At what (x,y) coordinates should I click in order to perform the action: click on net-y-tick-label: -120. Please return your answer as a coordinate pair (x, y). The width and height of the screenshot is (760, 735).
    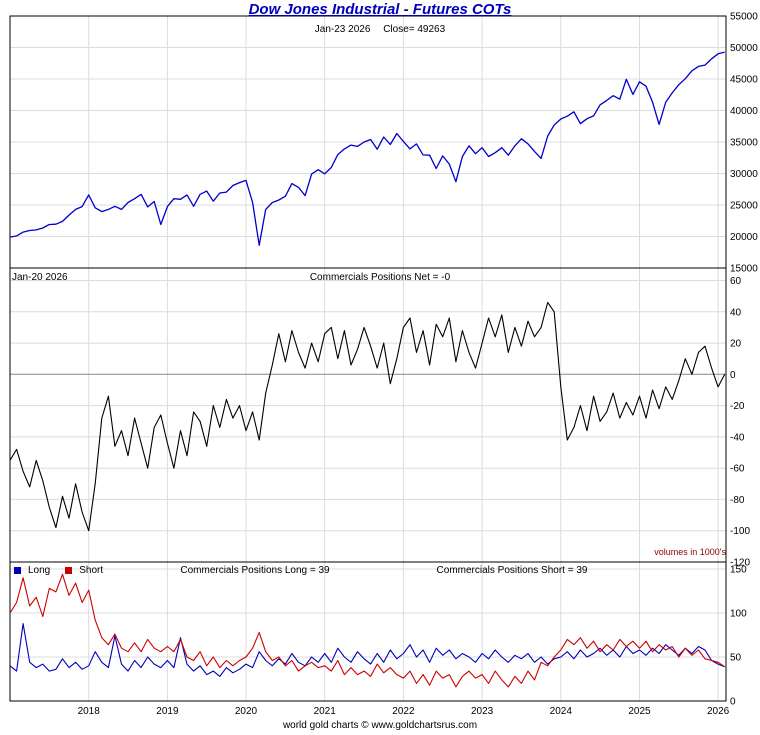
    Looking at the image, I should click on (740, 563).